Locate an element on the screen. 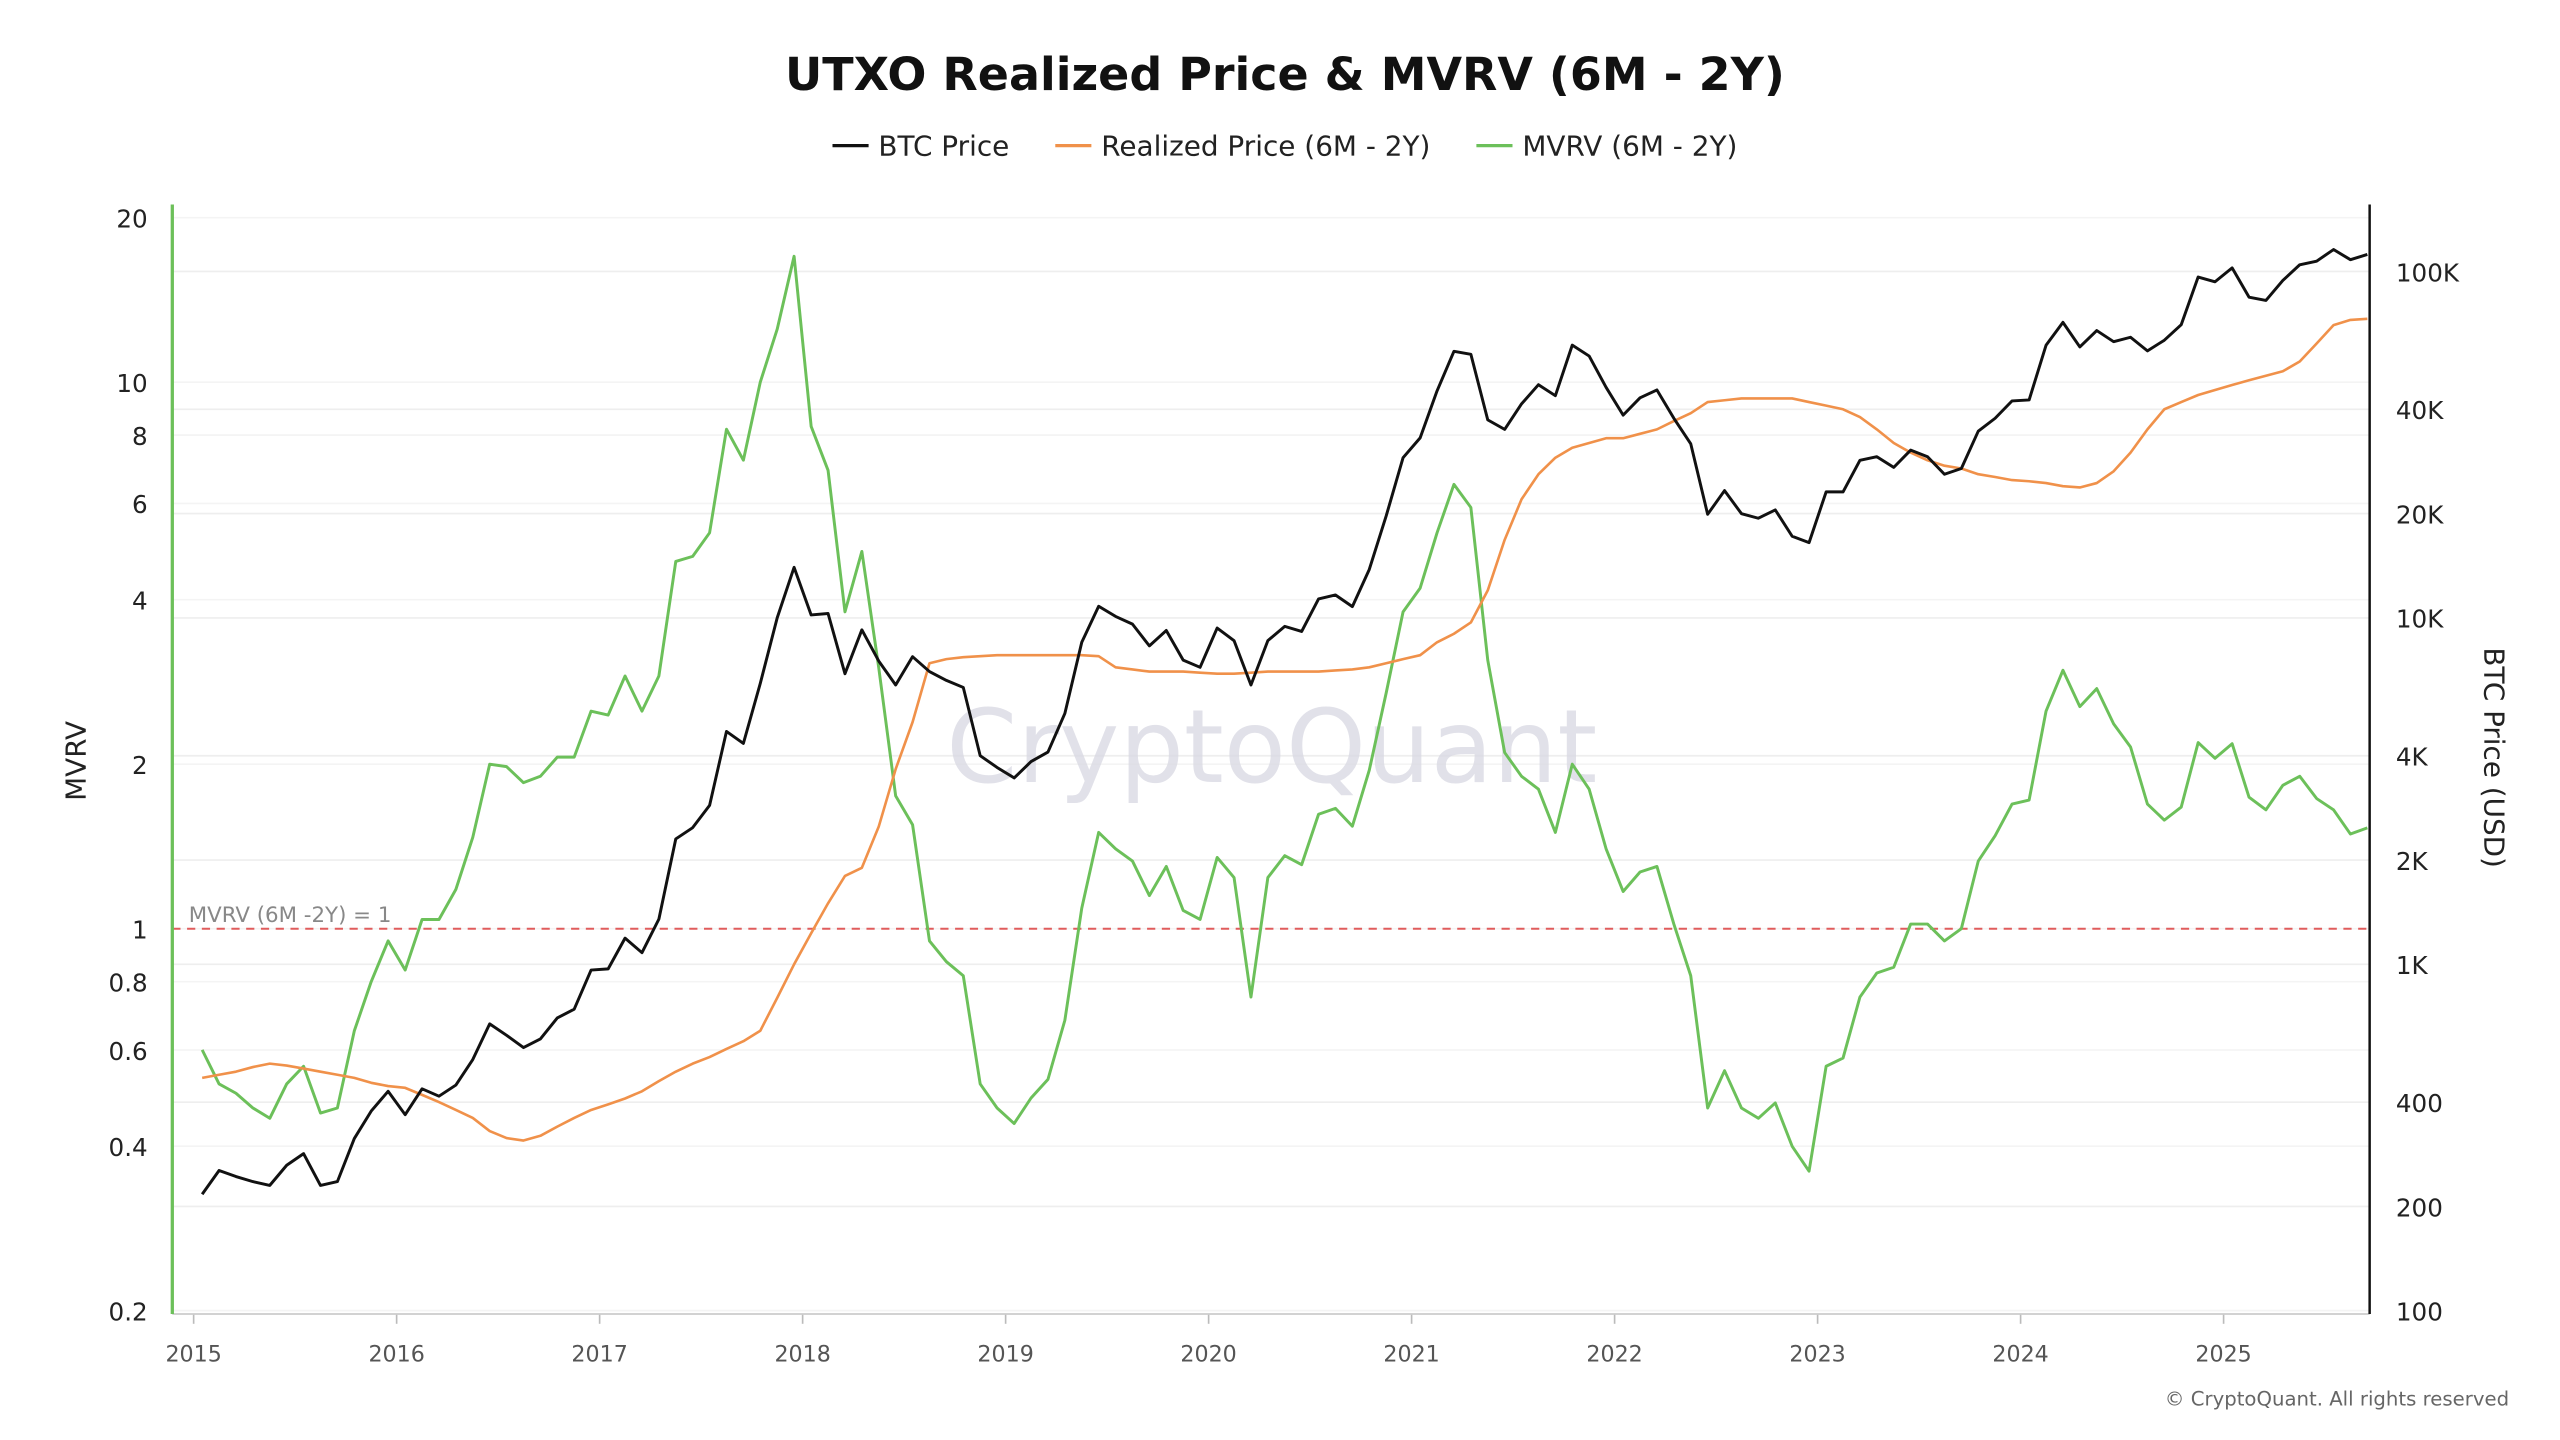 This screenshot has height=1440, width=2560. x-tick-label: 2019 is located at coordinates (1005, 1354).